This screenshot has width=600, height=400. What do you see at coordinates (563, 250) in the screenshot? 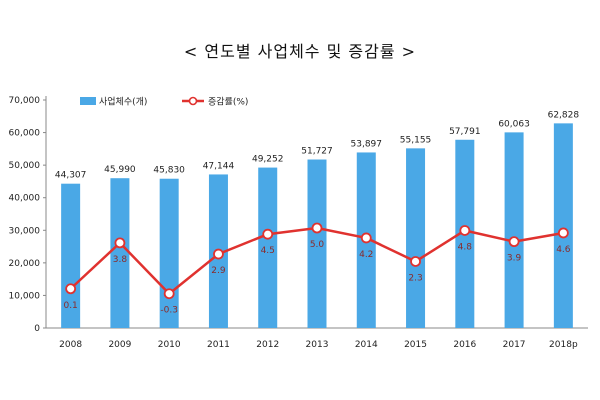
I see `rate-data-label: 4.6` at bounding box center [563, 250].